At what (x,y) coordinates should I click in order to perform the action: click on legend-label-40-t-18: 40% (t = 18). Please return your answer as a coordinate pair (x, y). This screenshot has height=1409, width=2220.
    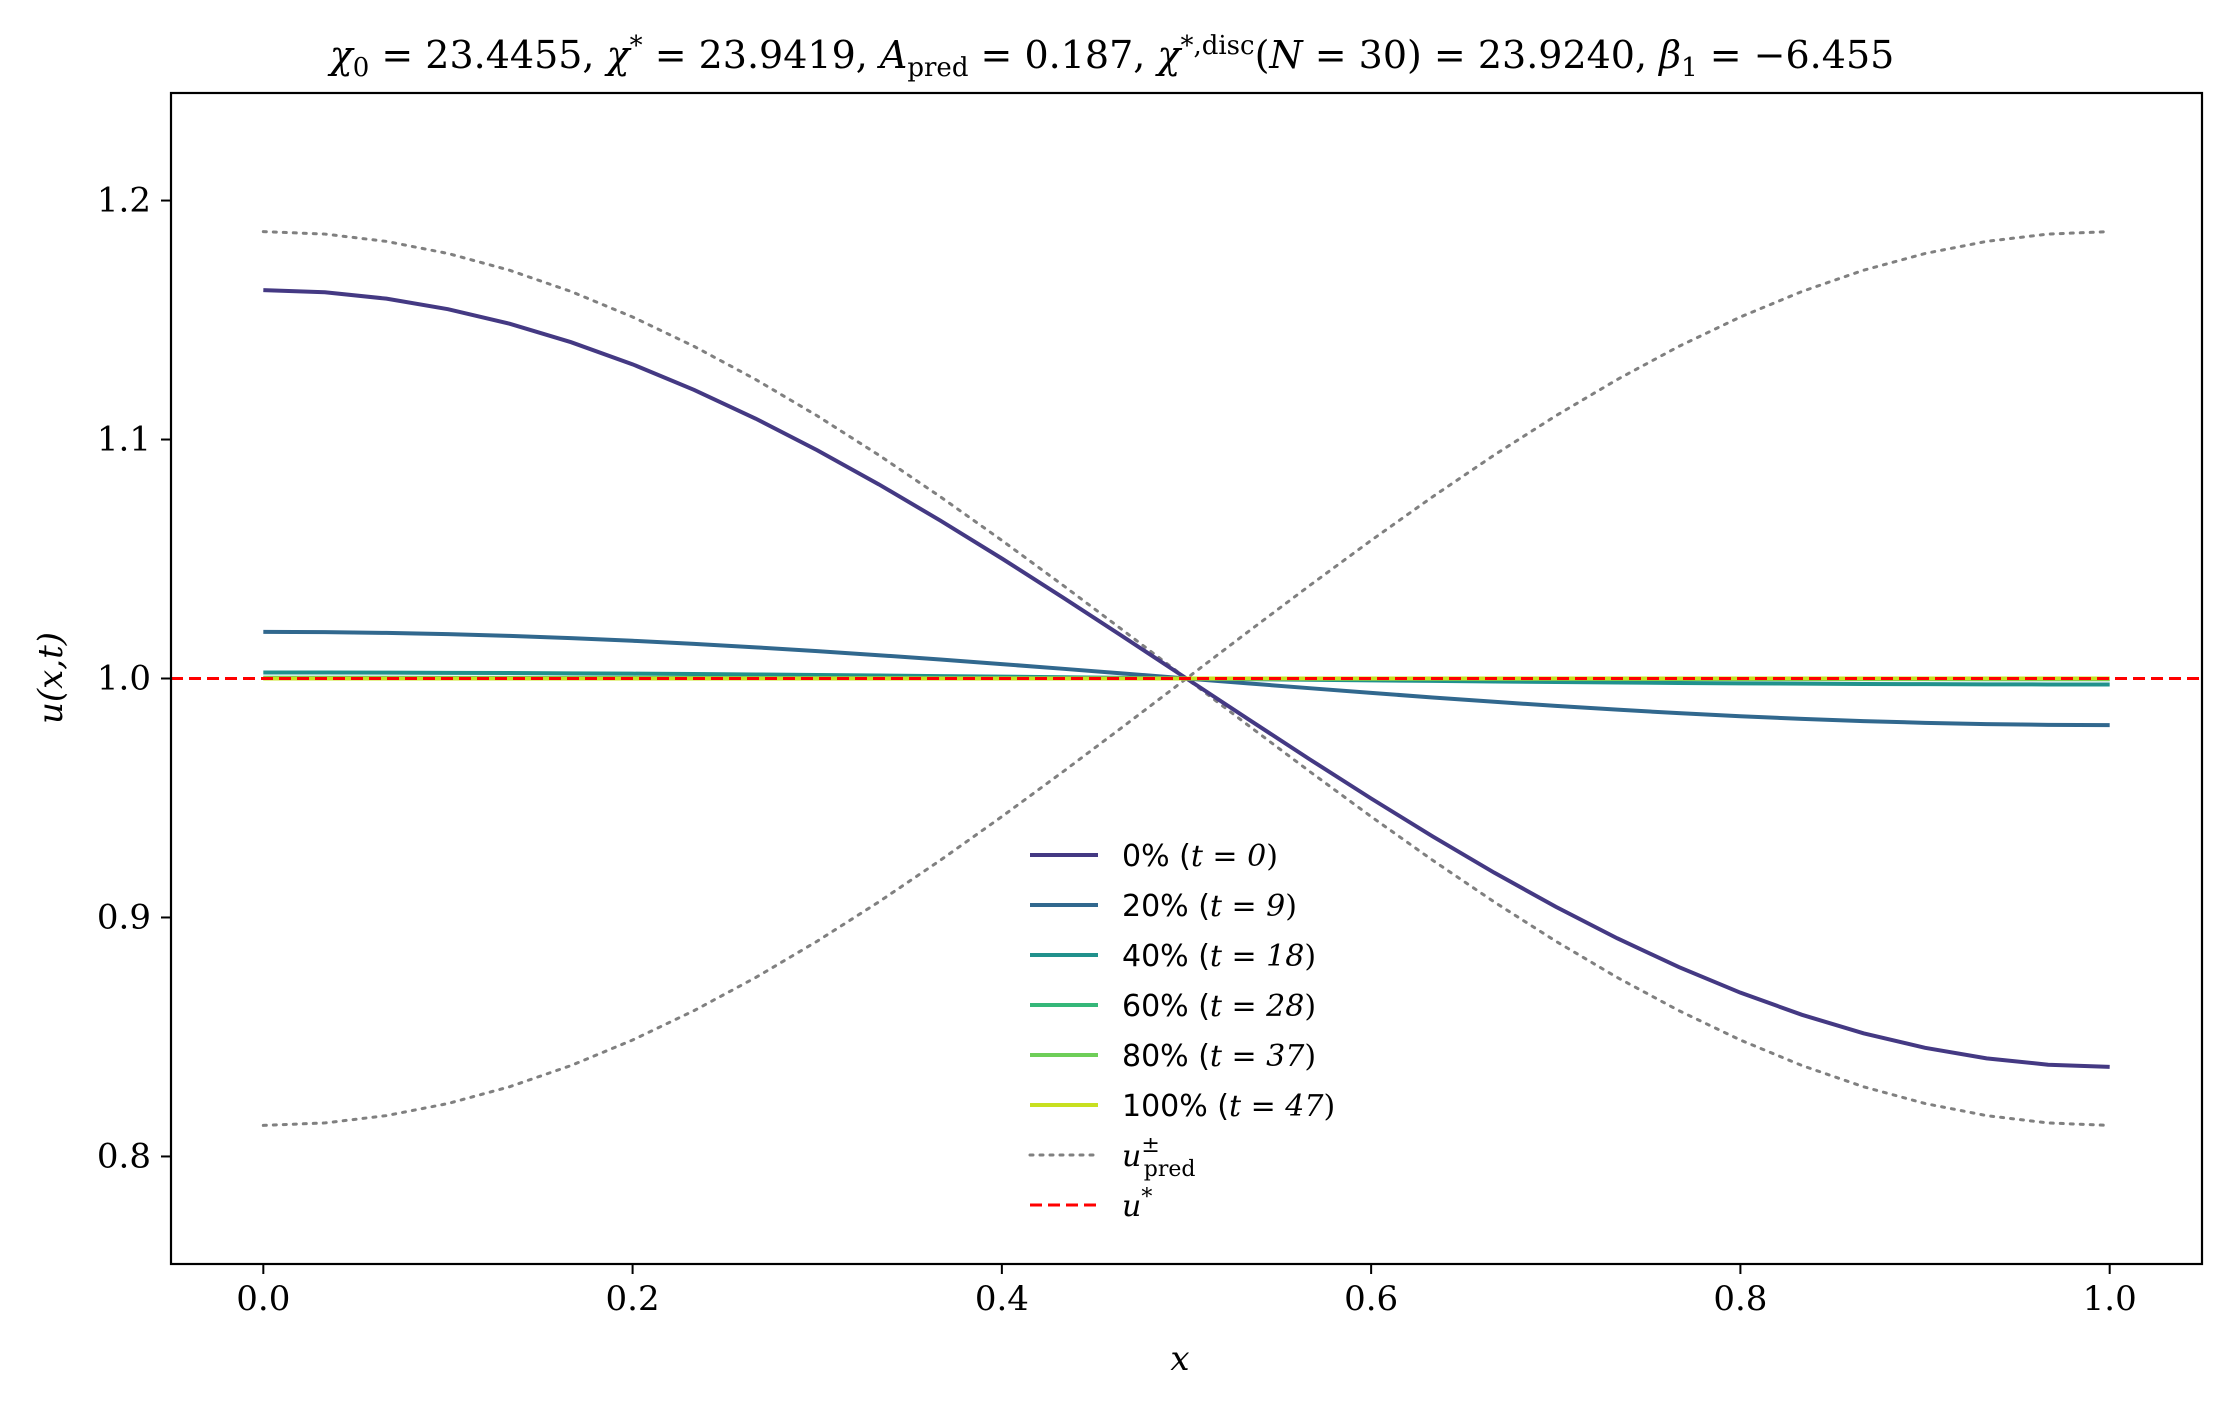
    Looking at the image, I should click on (1219, 956).